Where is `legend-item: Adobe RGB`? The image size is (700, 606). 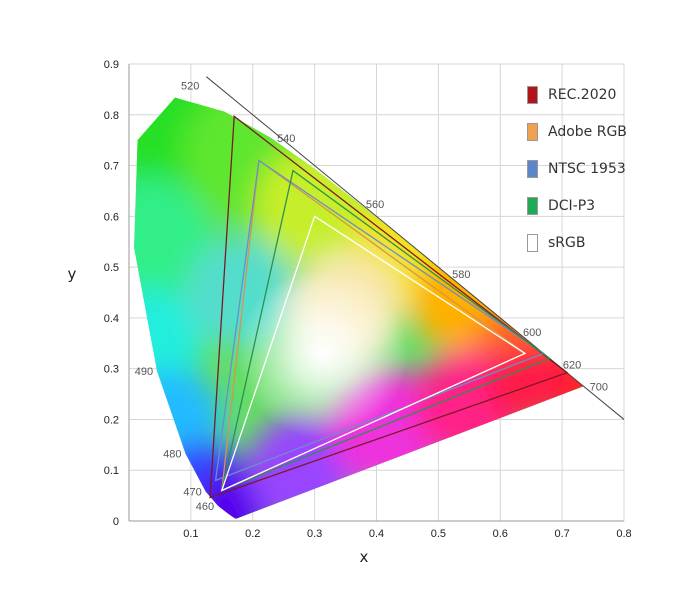 legend-item: Adobe RGB is located at coordinates (597, 131).